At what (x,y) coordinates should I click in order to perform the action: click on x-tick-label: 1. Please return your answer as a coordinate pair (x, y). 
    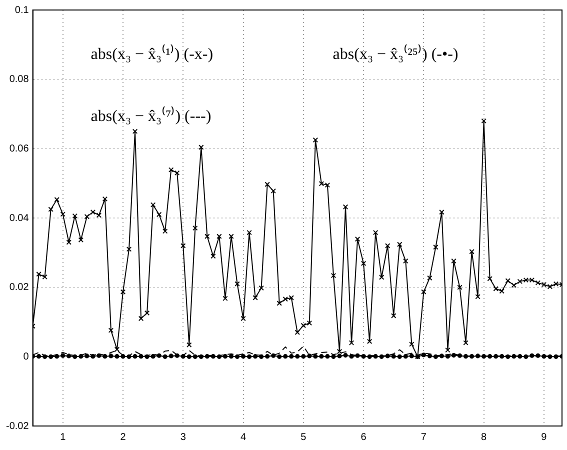
    Looking at the image, I should click on (63, 437).